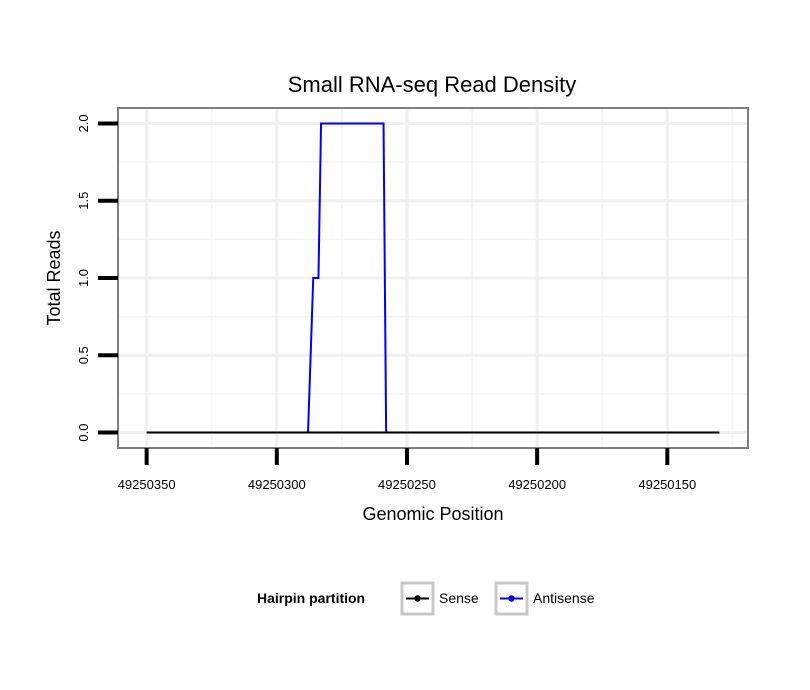 This screenshot has width=810, height=690. What do you see at coordinates (83, 201) in the screenshot?
I see `y-tick-label: 1.5` at bounding box center [83, 201].